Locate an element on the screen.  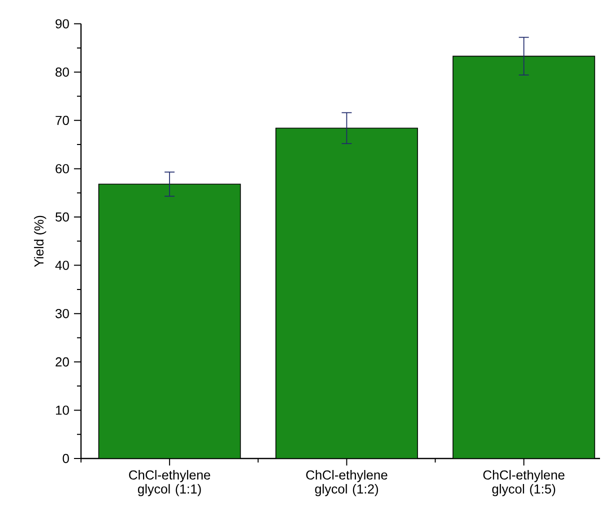
y-tick-label: 40 is located at coordinates (62, 265).